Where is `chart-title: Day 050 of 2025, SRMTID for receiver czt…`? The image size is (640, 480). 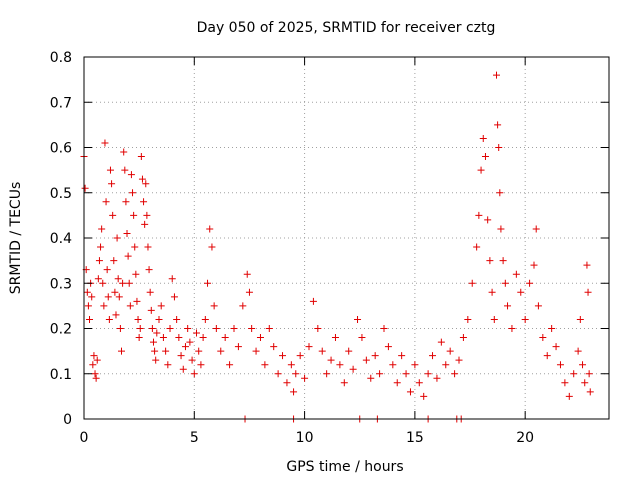 chart-title: Day 050 of 2025, SRMTID for receiver czt… is located at coordinates (346, 28).